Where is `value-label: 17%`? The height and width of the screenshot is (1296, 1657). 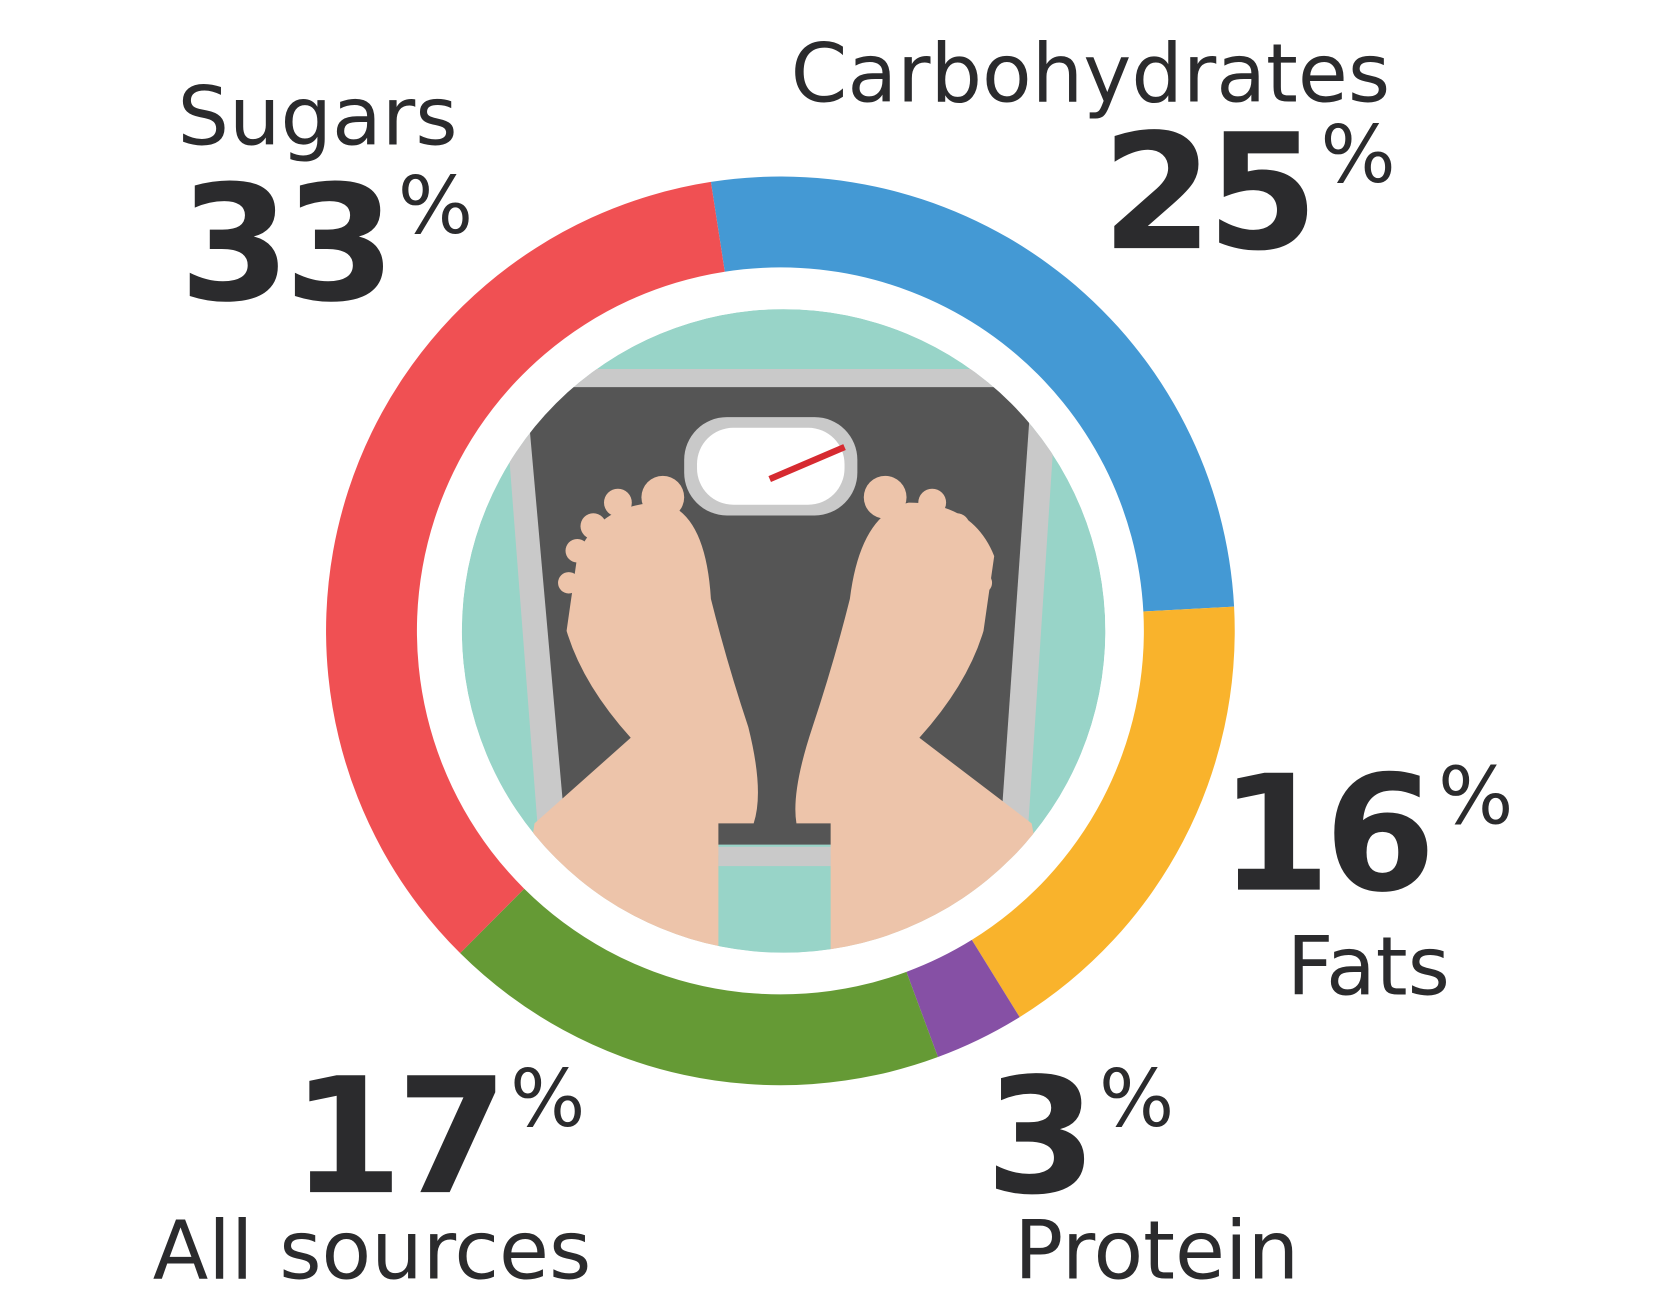 value-label: 17% is located at coordinates (438, 1136).